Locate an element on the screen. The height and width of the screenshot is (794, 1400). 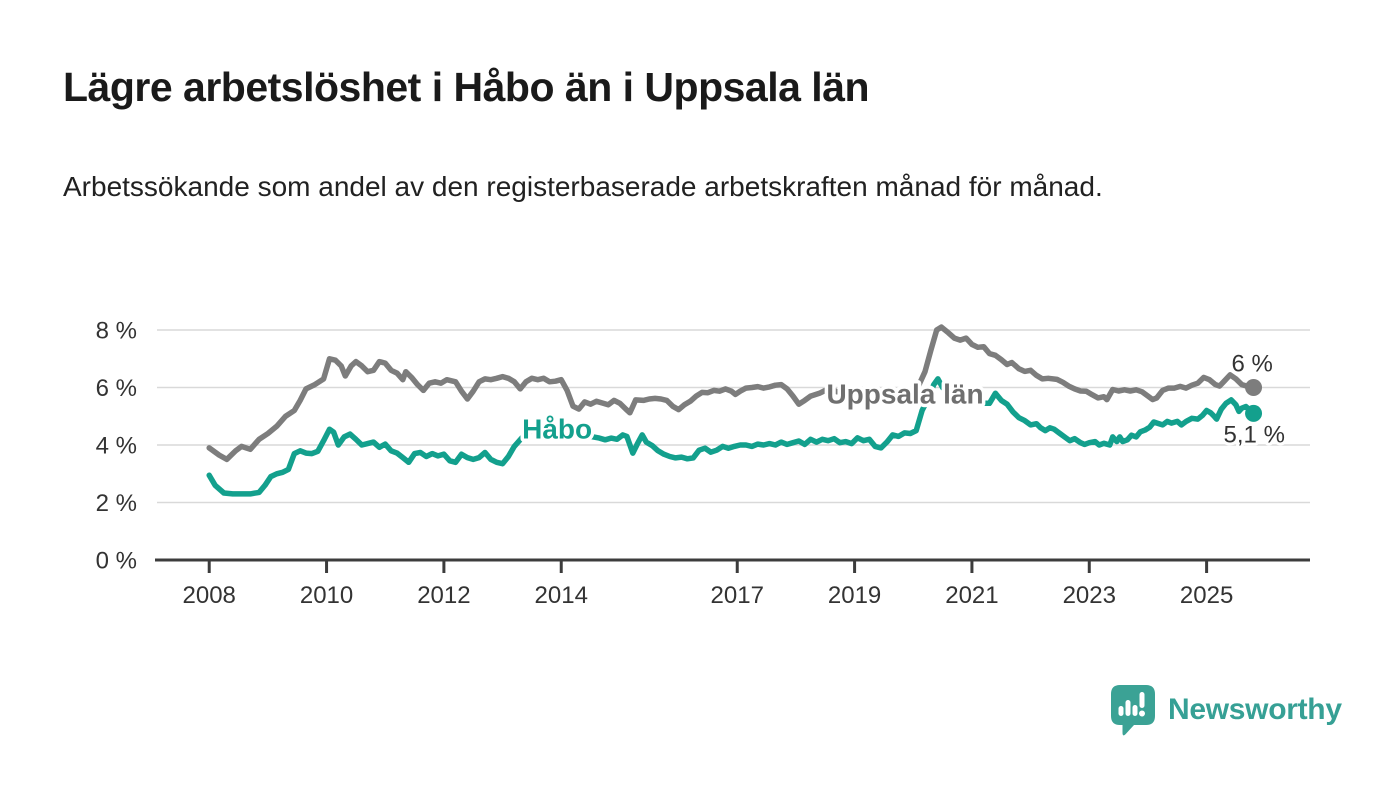
y-axis-tick-label: 0 % is located at coordinates (116, 561).